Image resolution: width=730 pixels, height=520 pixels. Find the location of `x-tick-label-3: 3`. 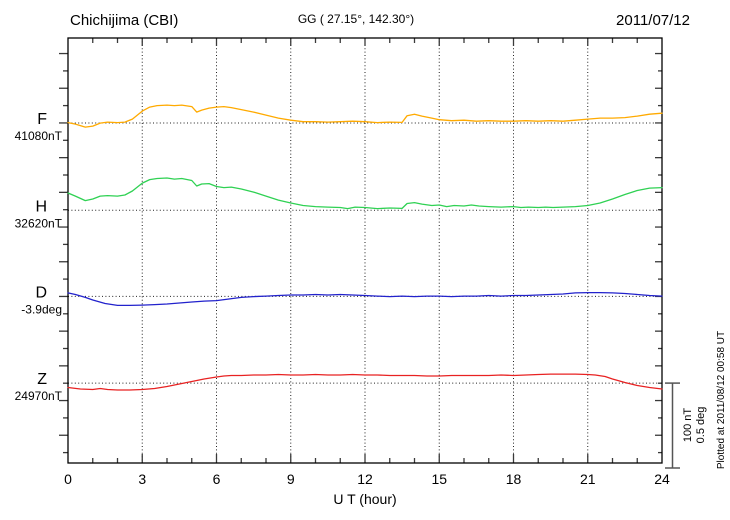

x-tick-label-3: 3 is located at coordinates (142, 479).